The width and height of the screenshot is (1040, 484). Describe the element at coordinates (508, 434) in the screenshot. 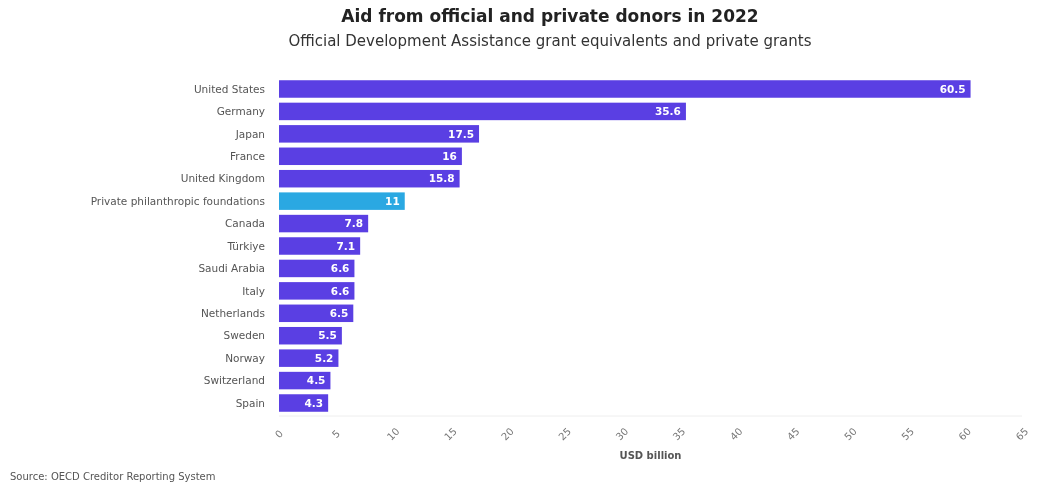

I see `x-tick-label: 20` at that location.